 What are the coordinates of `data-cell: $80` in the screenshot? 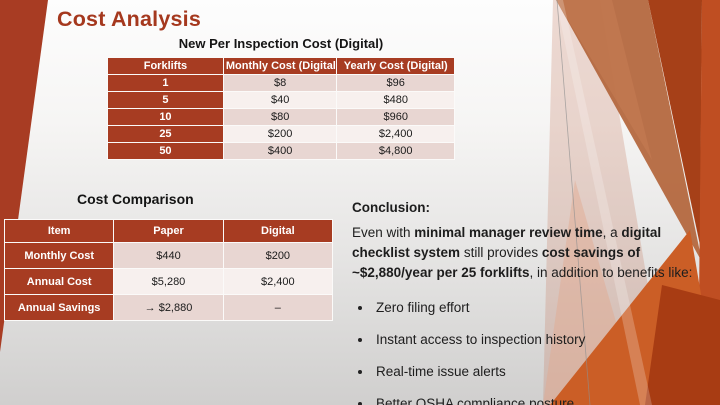 It's located at (280, 117).